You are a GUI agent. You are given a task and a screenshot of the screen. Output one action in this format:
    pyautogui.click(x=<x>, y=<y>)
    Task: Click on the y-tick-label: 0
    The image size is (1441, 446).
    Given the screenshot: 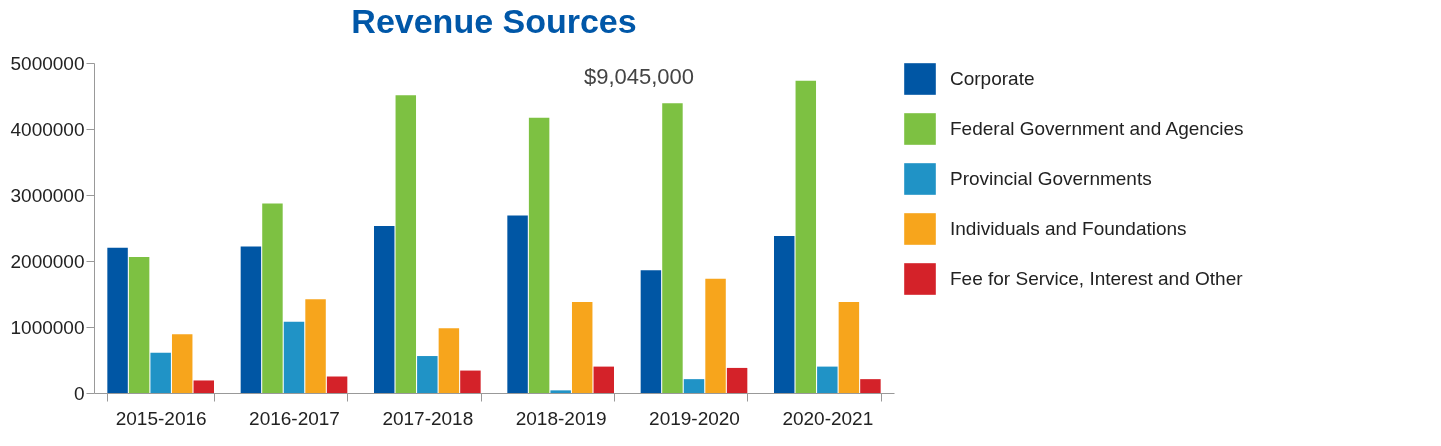 What is the action you would take?
    pyautogui.click(x=79, y=393)
    